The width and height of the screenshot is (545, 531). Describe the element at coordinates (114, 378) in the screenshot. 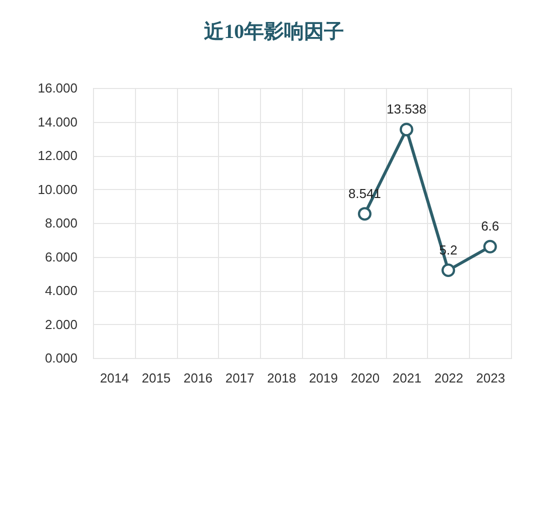

I see `x-tick-label: 2014` at that location.